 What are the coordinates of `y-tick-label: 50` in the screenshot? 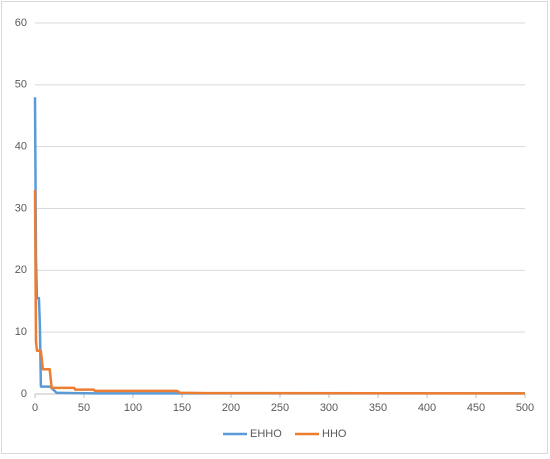 It's located at (21, 85).